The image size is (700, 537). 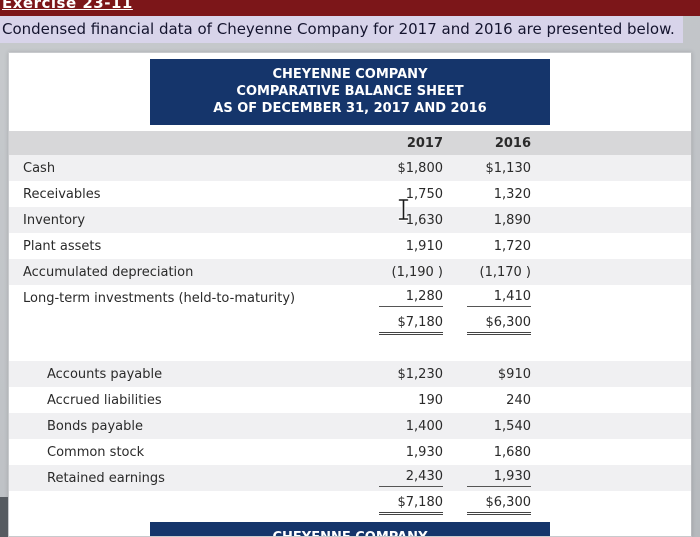 What do you see at coordinates (96, 452) in the screenshot?
I see `row-label: Common stock` at bounding box center [96, 452].